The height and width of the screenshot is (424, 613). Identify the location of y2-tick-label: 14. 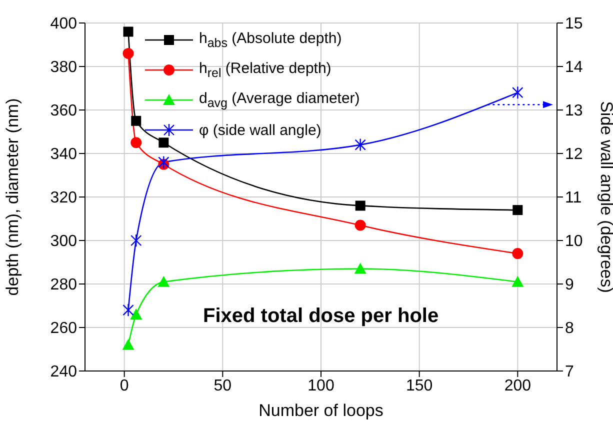
(574, 67).